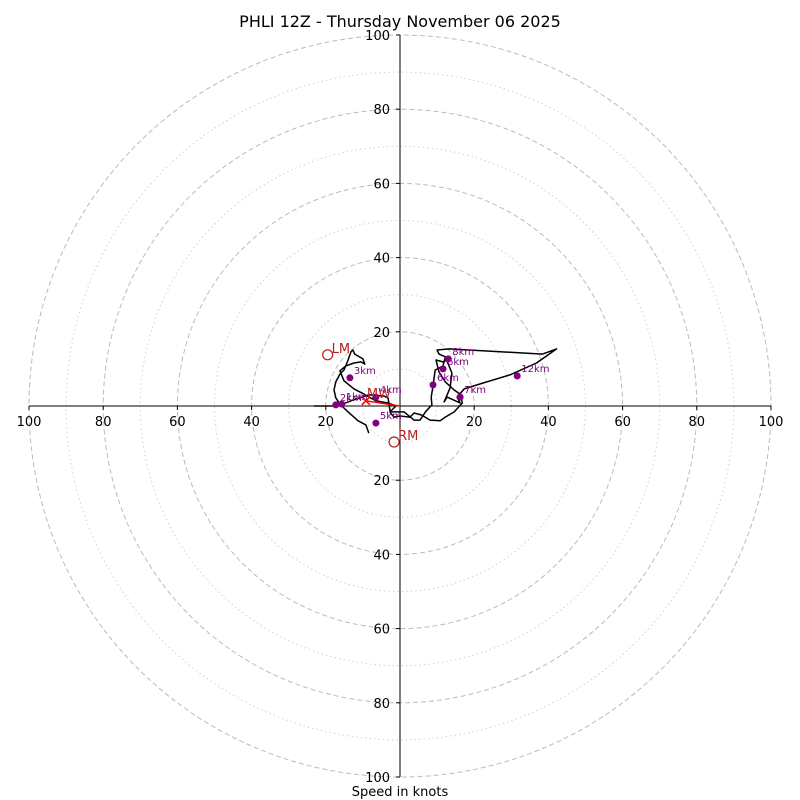 The width and height of the screenshot is (800, 800). I want to click on mean-wind-arrow, so click(383, 403).